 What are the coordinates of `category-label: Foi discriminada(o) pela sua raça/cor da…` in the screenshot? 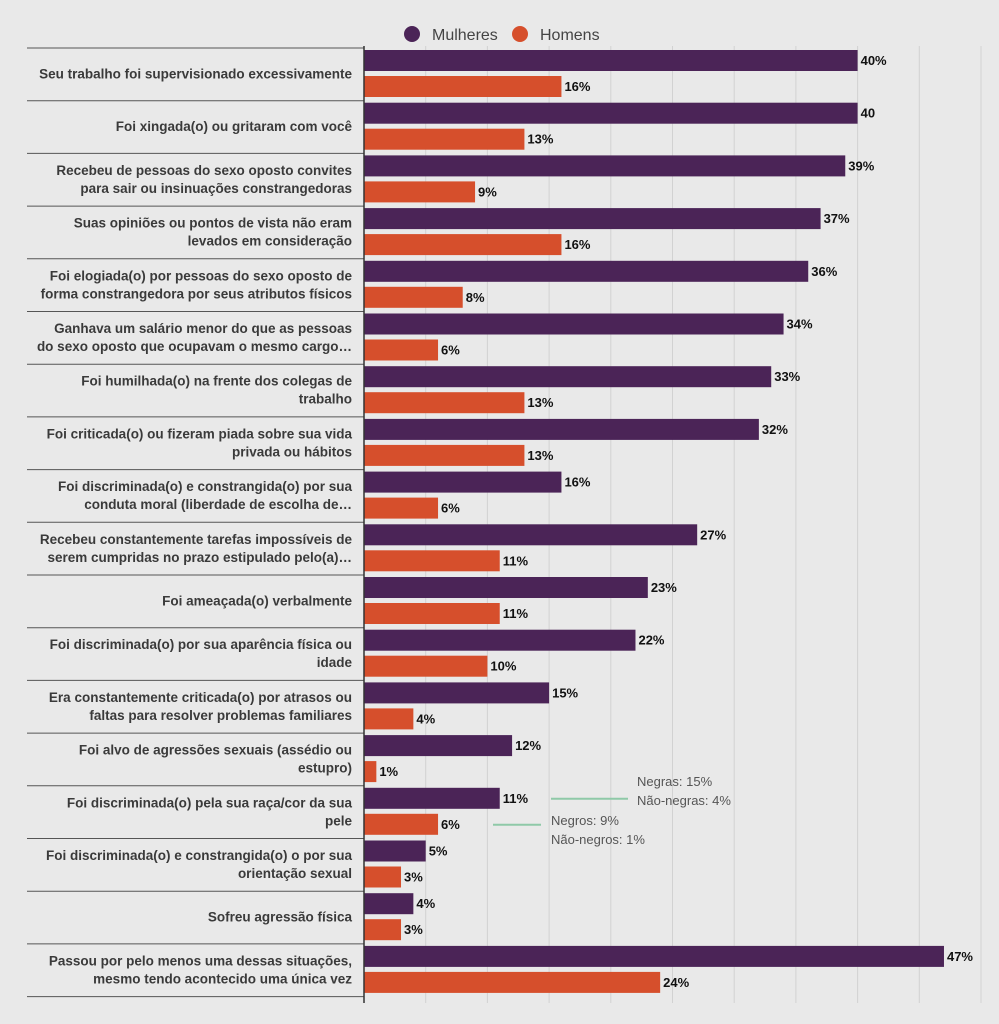 It's located at (210, 811).